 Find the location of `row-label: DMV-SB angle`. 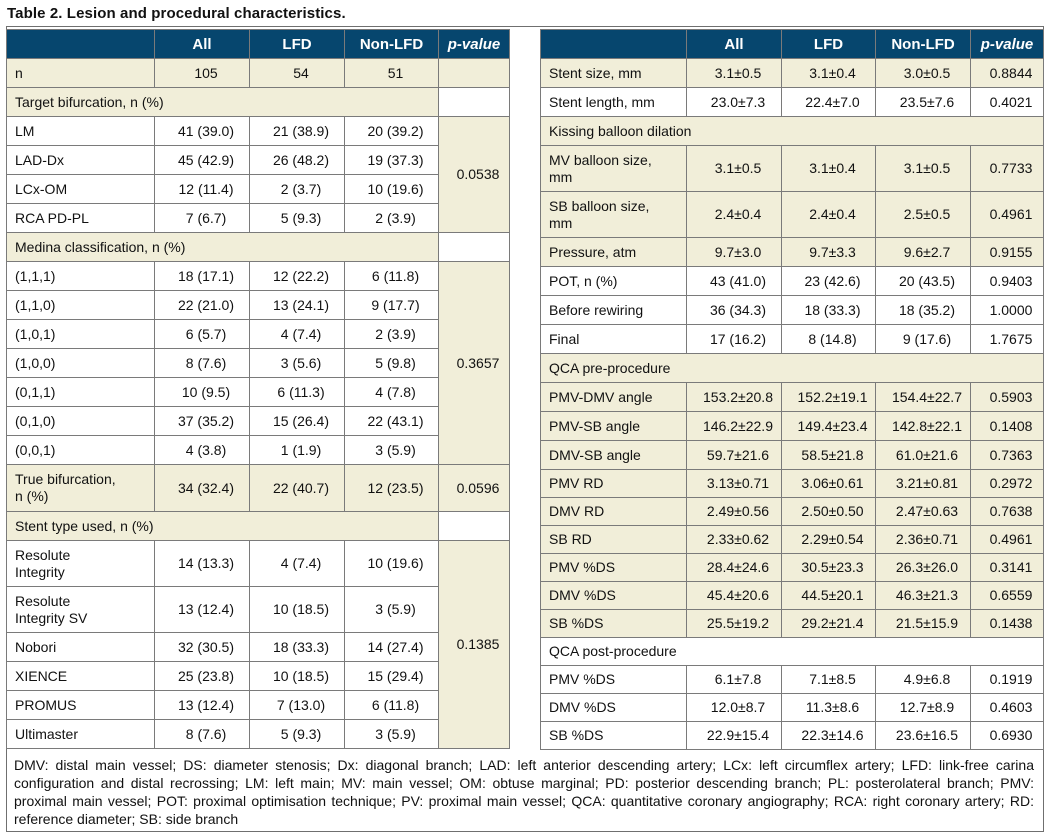

row-label: DMV-SB angle is located at coordinates (613, 455).